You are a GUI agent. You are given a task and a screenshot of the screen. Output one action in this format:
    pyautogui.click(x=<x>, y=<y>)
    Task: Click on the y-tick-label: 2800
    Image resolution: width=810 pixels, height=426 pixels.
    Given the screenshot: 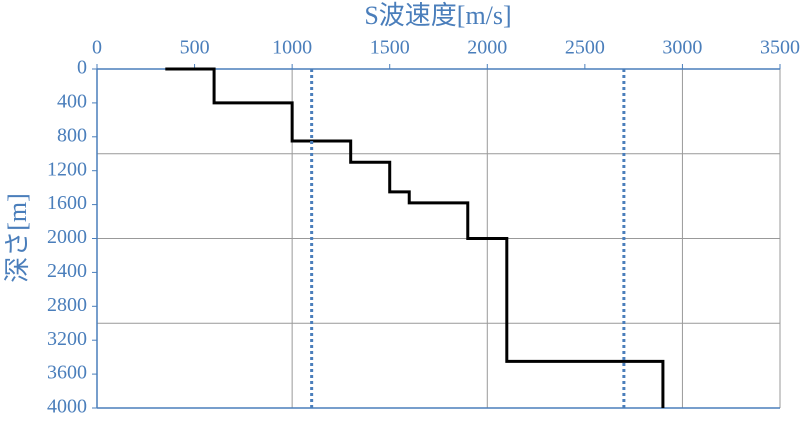 What is the action you would take?
    pyautogui.click(x=67, y=305)
    